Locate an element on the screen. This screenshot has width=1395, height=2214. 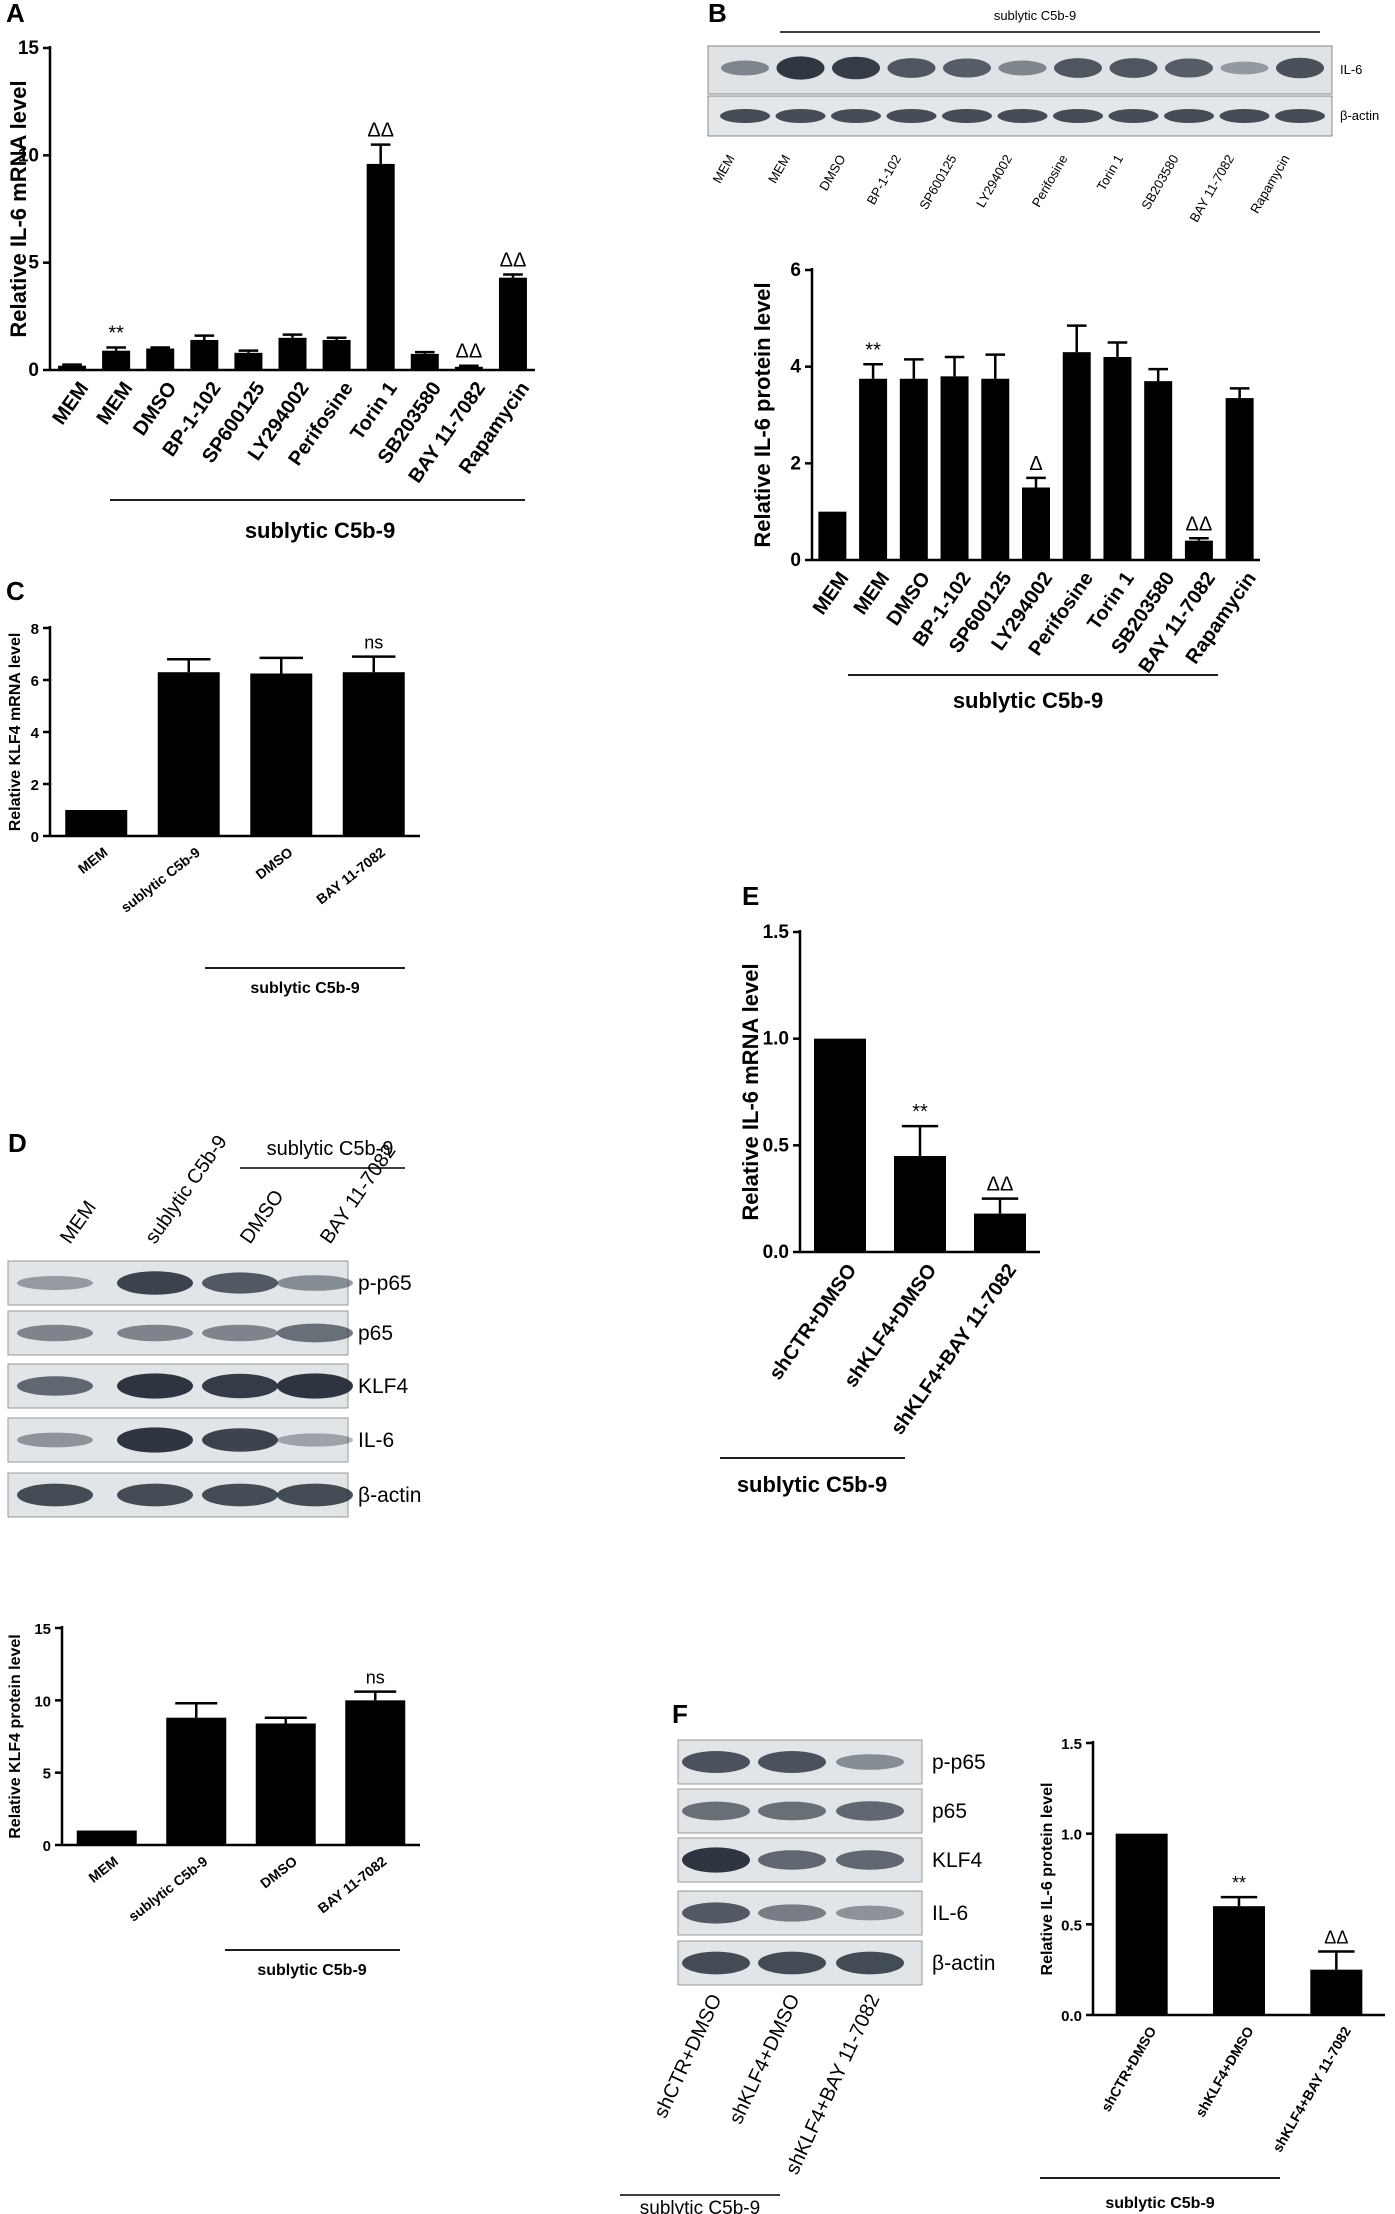
chart-f-annotation: ** is located at coordinates (1239, 1883).